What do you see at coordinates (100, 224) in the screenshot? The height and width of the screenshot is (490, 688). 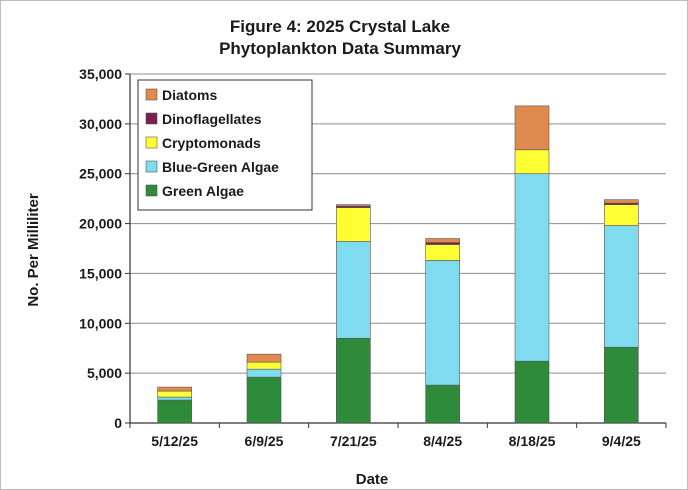 I see `y-tick-label: 20,000` at bounding box center [100, 224].